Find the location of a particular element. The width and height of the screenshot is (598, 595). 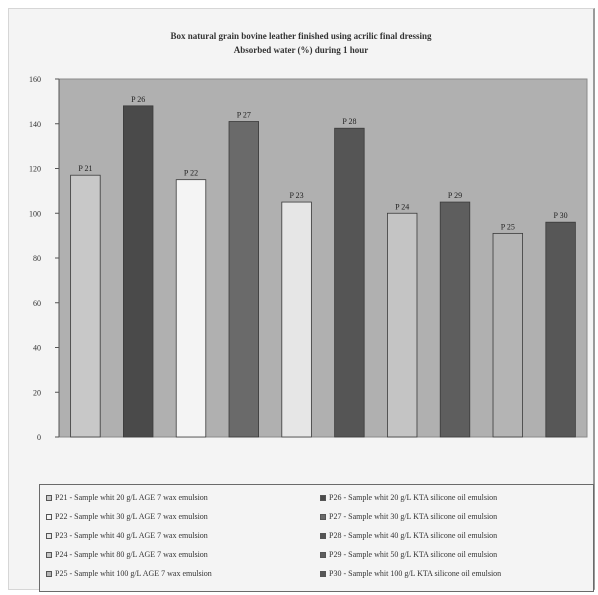

y-axis: 0 20 40 60 80 100 120 140 160 is located at coordinates (44, 258).